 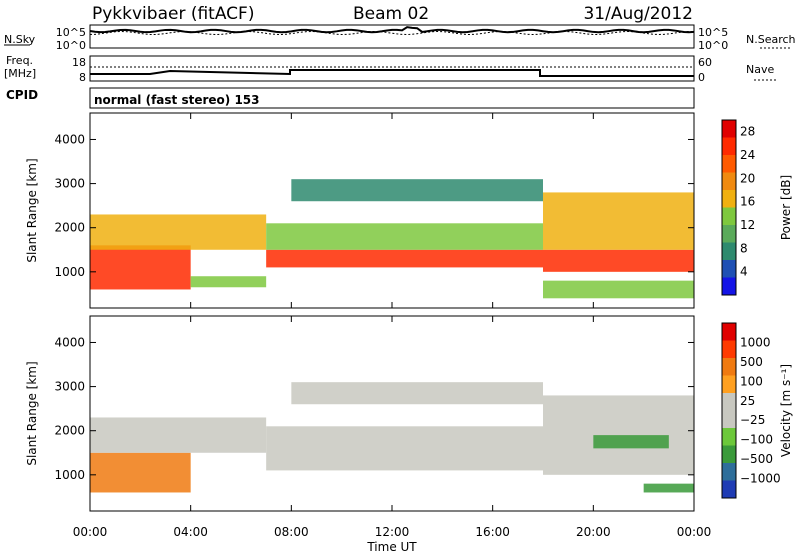 I want to click on velocity-colorbar-tick-7: −1000, so click(x=760, y=479).